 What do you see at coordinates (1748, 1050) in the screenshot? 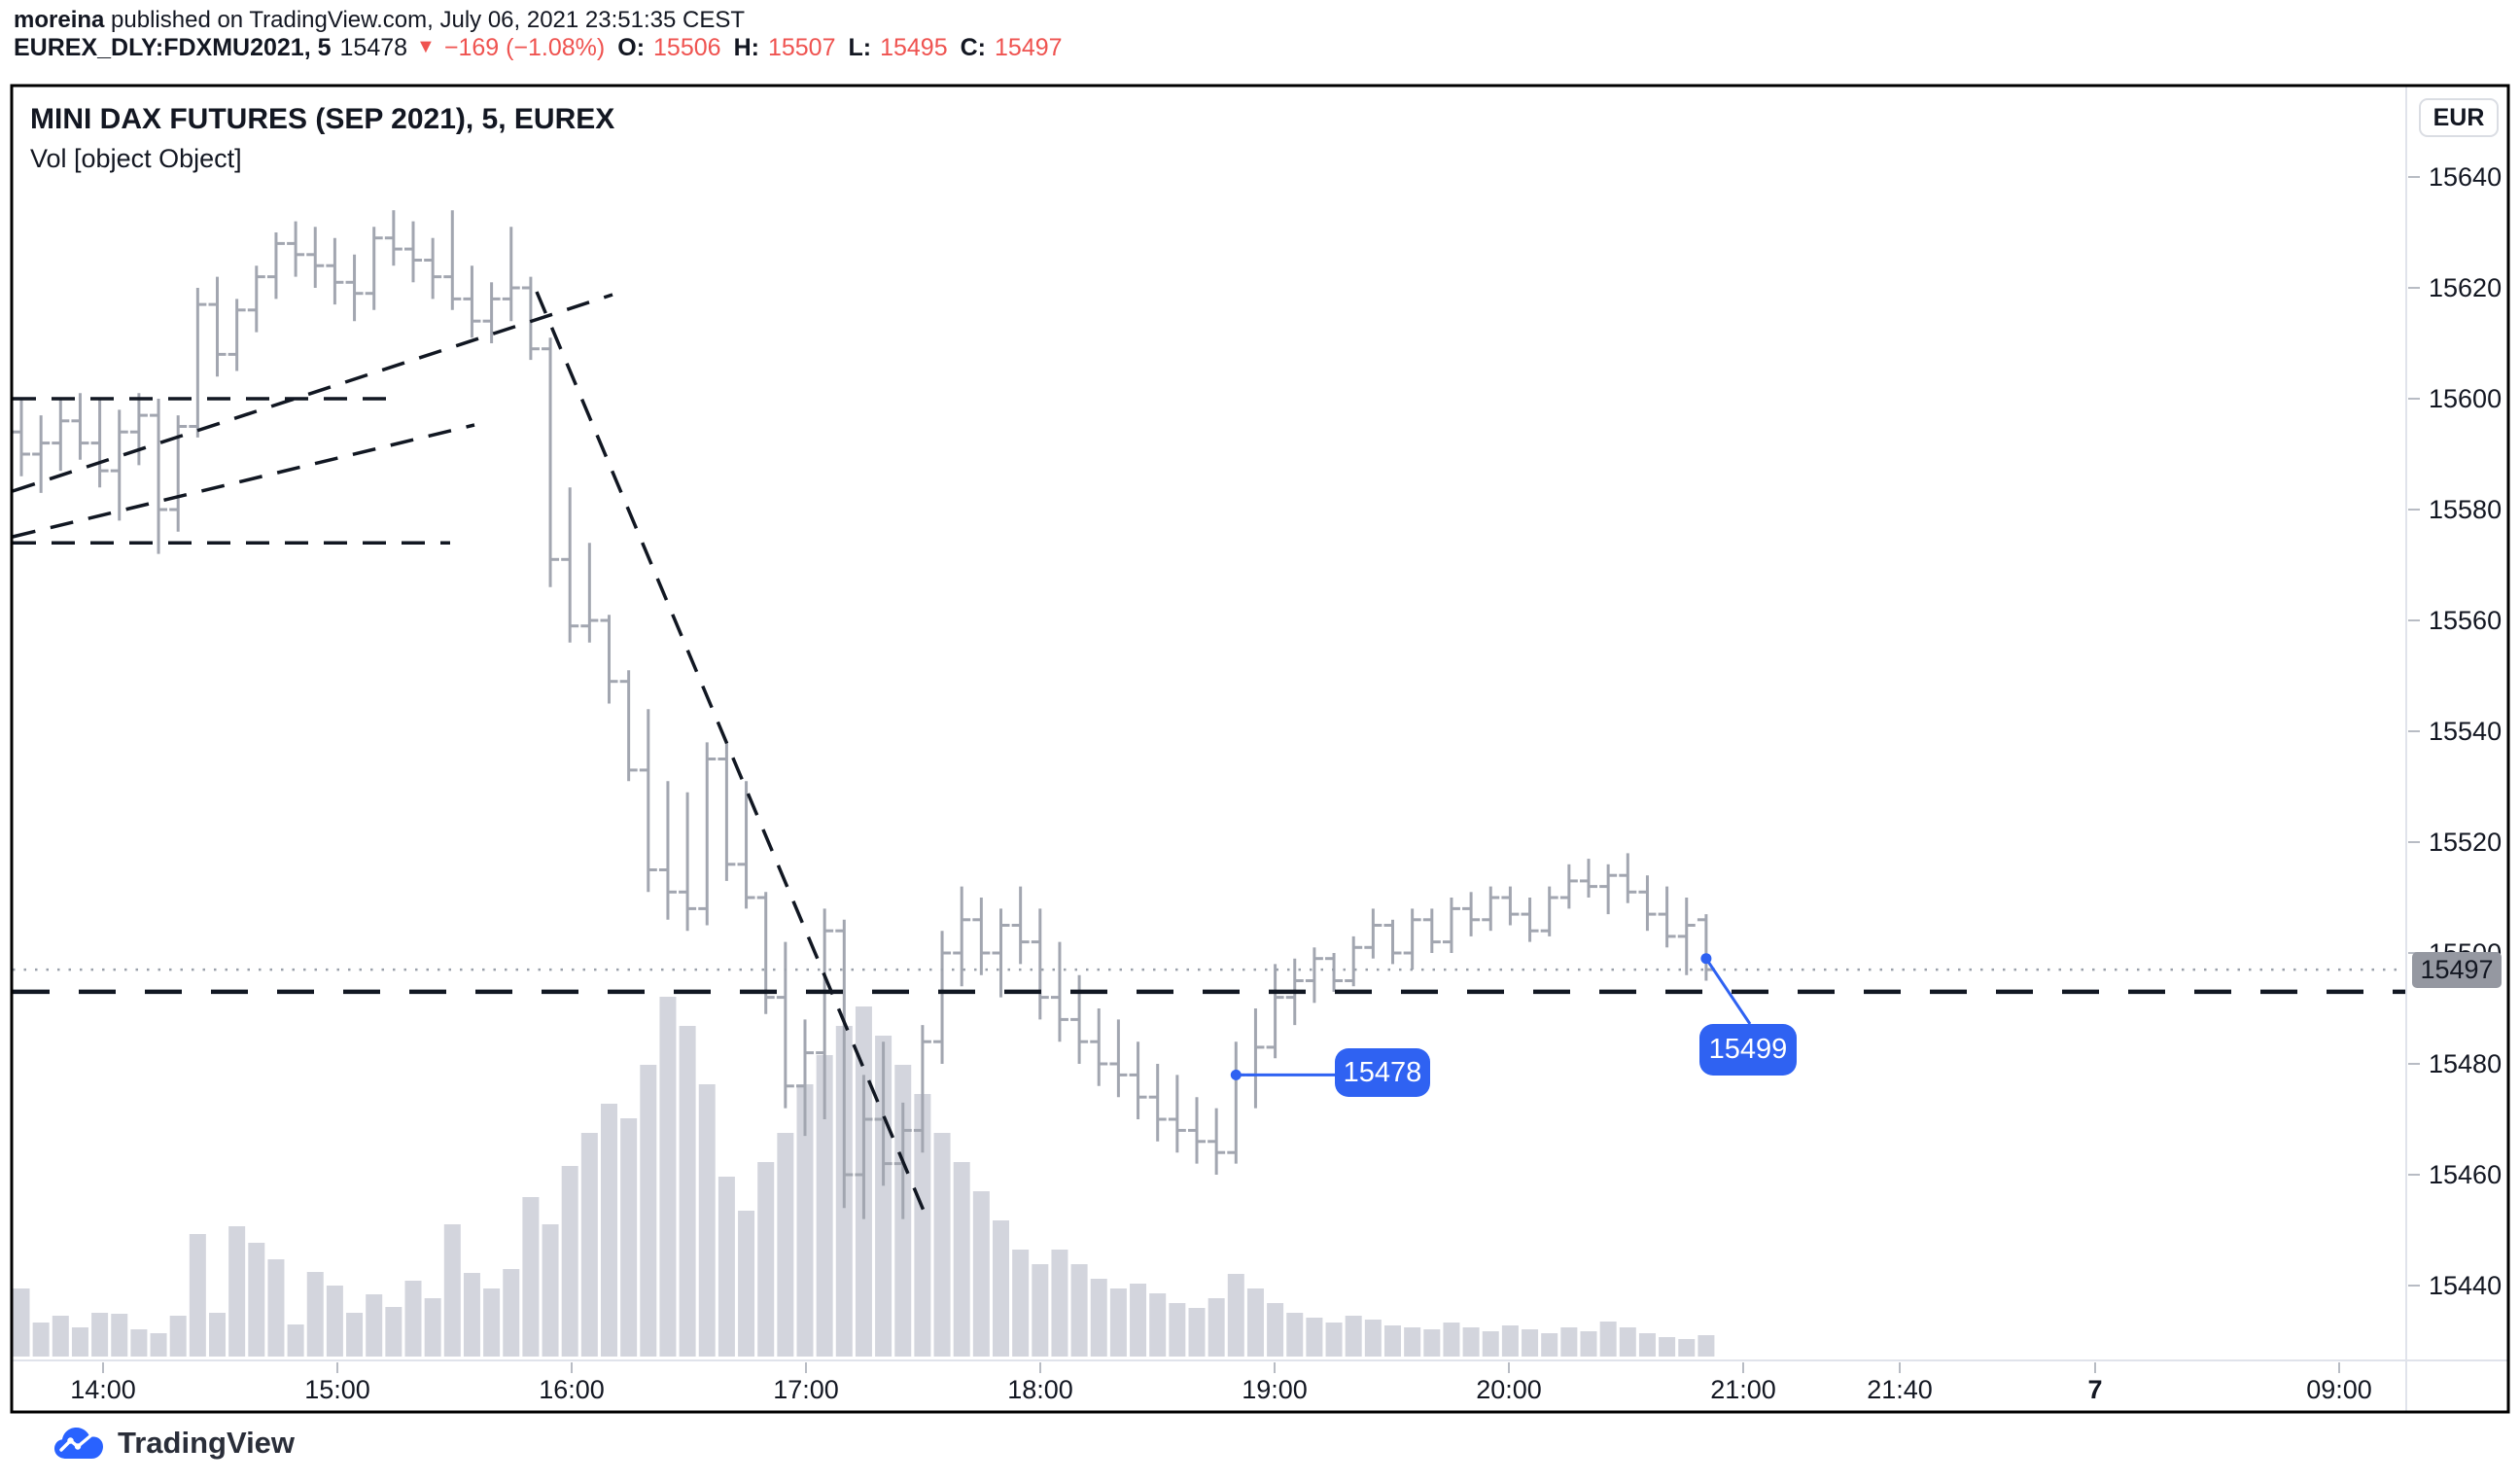
I see `price-callout-15499: 15499` at bounding box center [1748, 1050].